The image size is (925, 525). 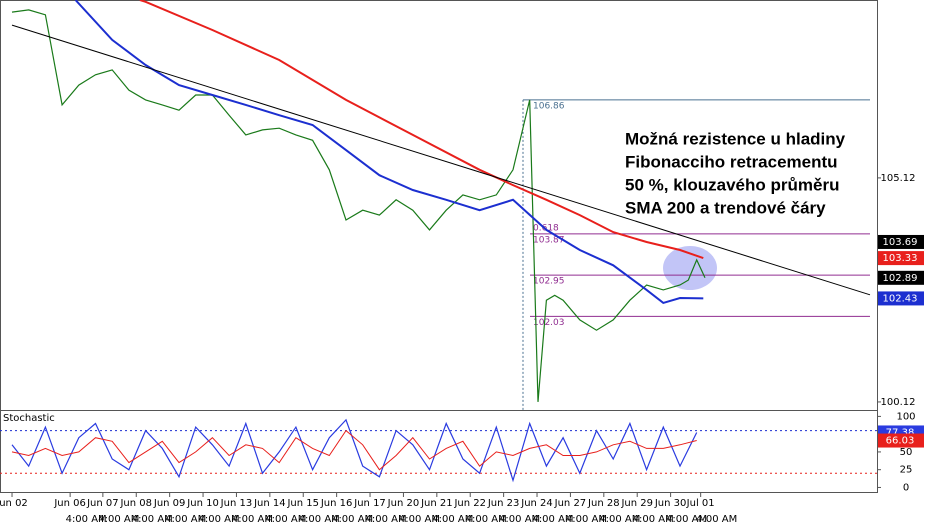 I want to click on last-value-tag: 102.89, so click(x=900, y=278).